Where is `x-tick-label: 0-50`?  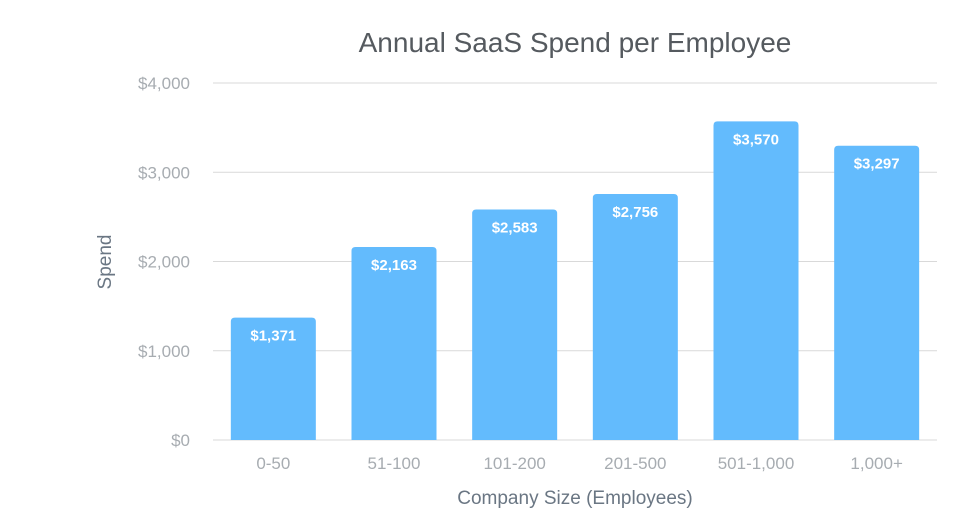
x-tick-label: 0-50 is located at coordinates (273, 463).